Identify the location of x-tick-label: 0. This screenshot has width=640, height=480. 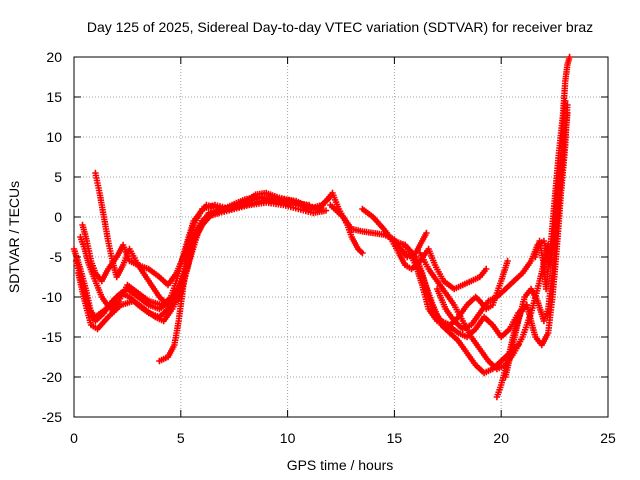
(74, 438).